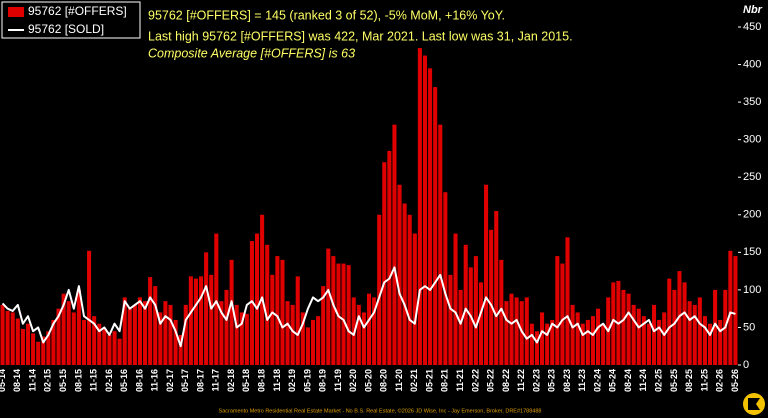 This screenshot has width=768, height=418. Describe the element at coordinates (735, 380) in the screenshot. I see `x-tick-label: 05-26` at that location.